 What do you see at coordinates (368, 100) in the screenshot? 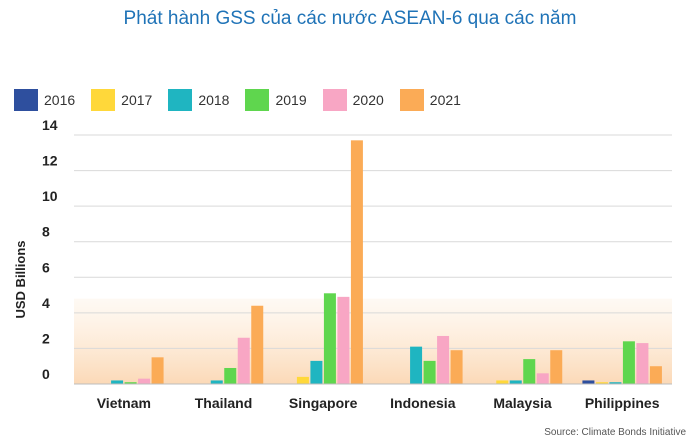
I see `legend-label-2020: 2020` at bounding box center [368, 100].